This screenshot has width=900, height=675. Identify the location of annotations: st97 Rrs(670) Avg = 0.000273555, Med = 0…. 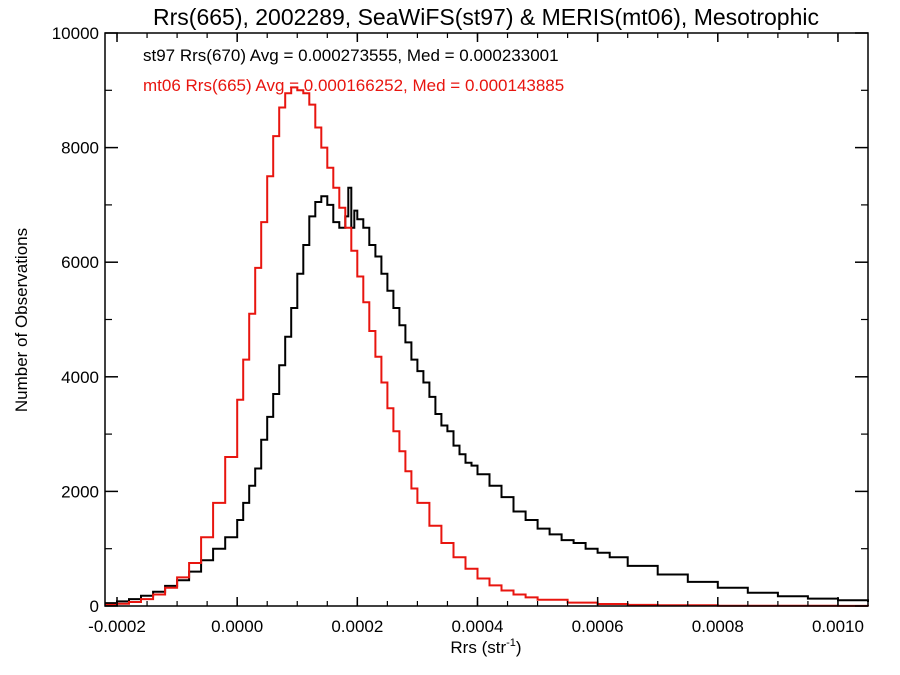
(353, 70).